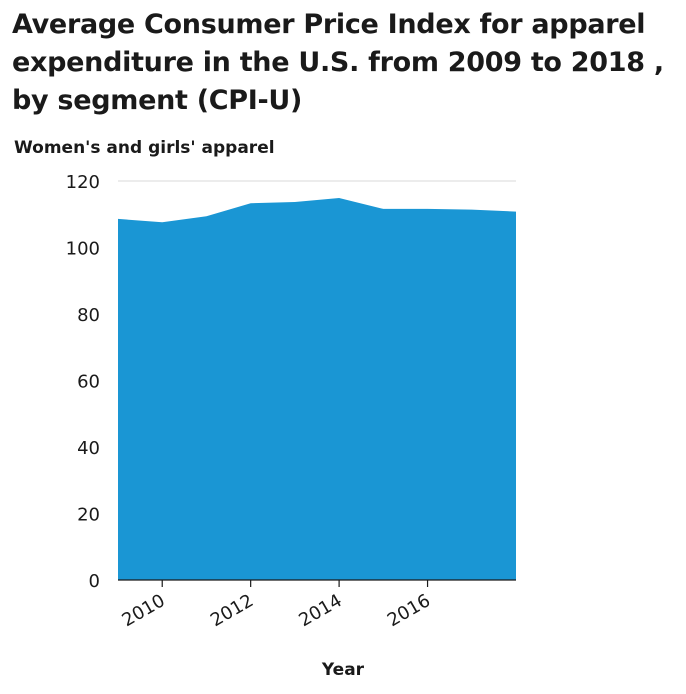 This screenshot has width=686, height=694. I want to click on y-axis-label: Women's and girls' apparel, so click(144, 148).